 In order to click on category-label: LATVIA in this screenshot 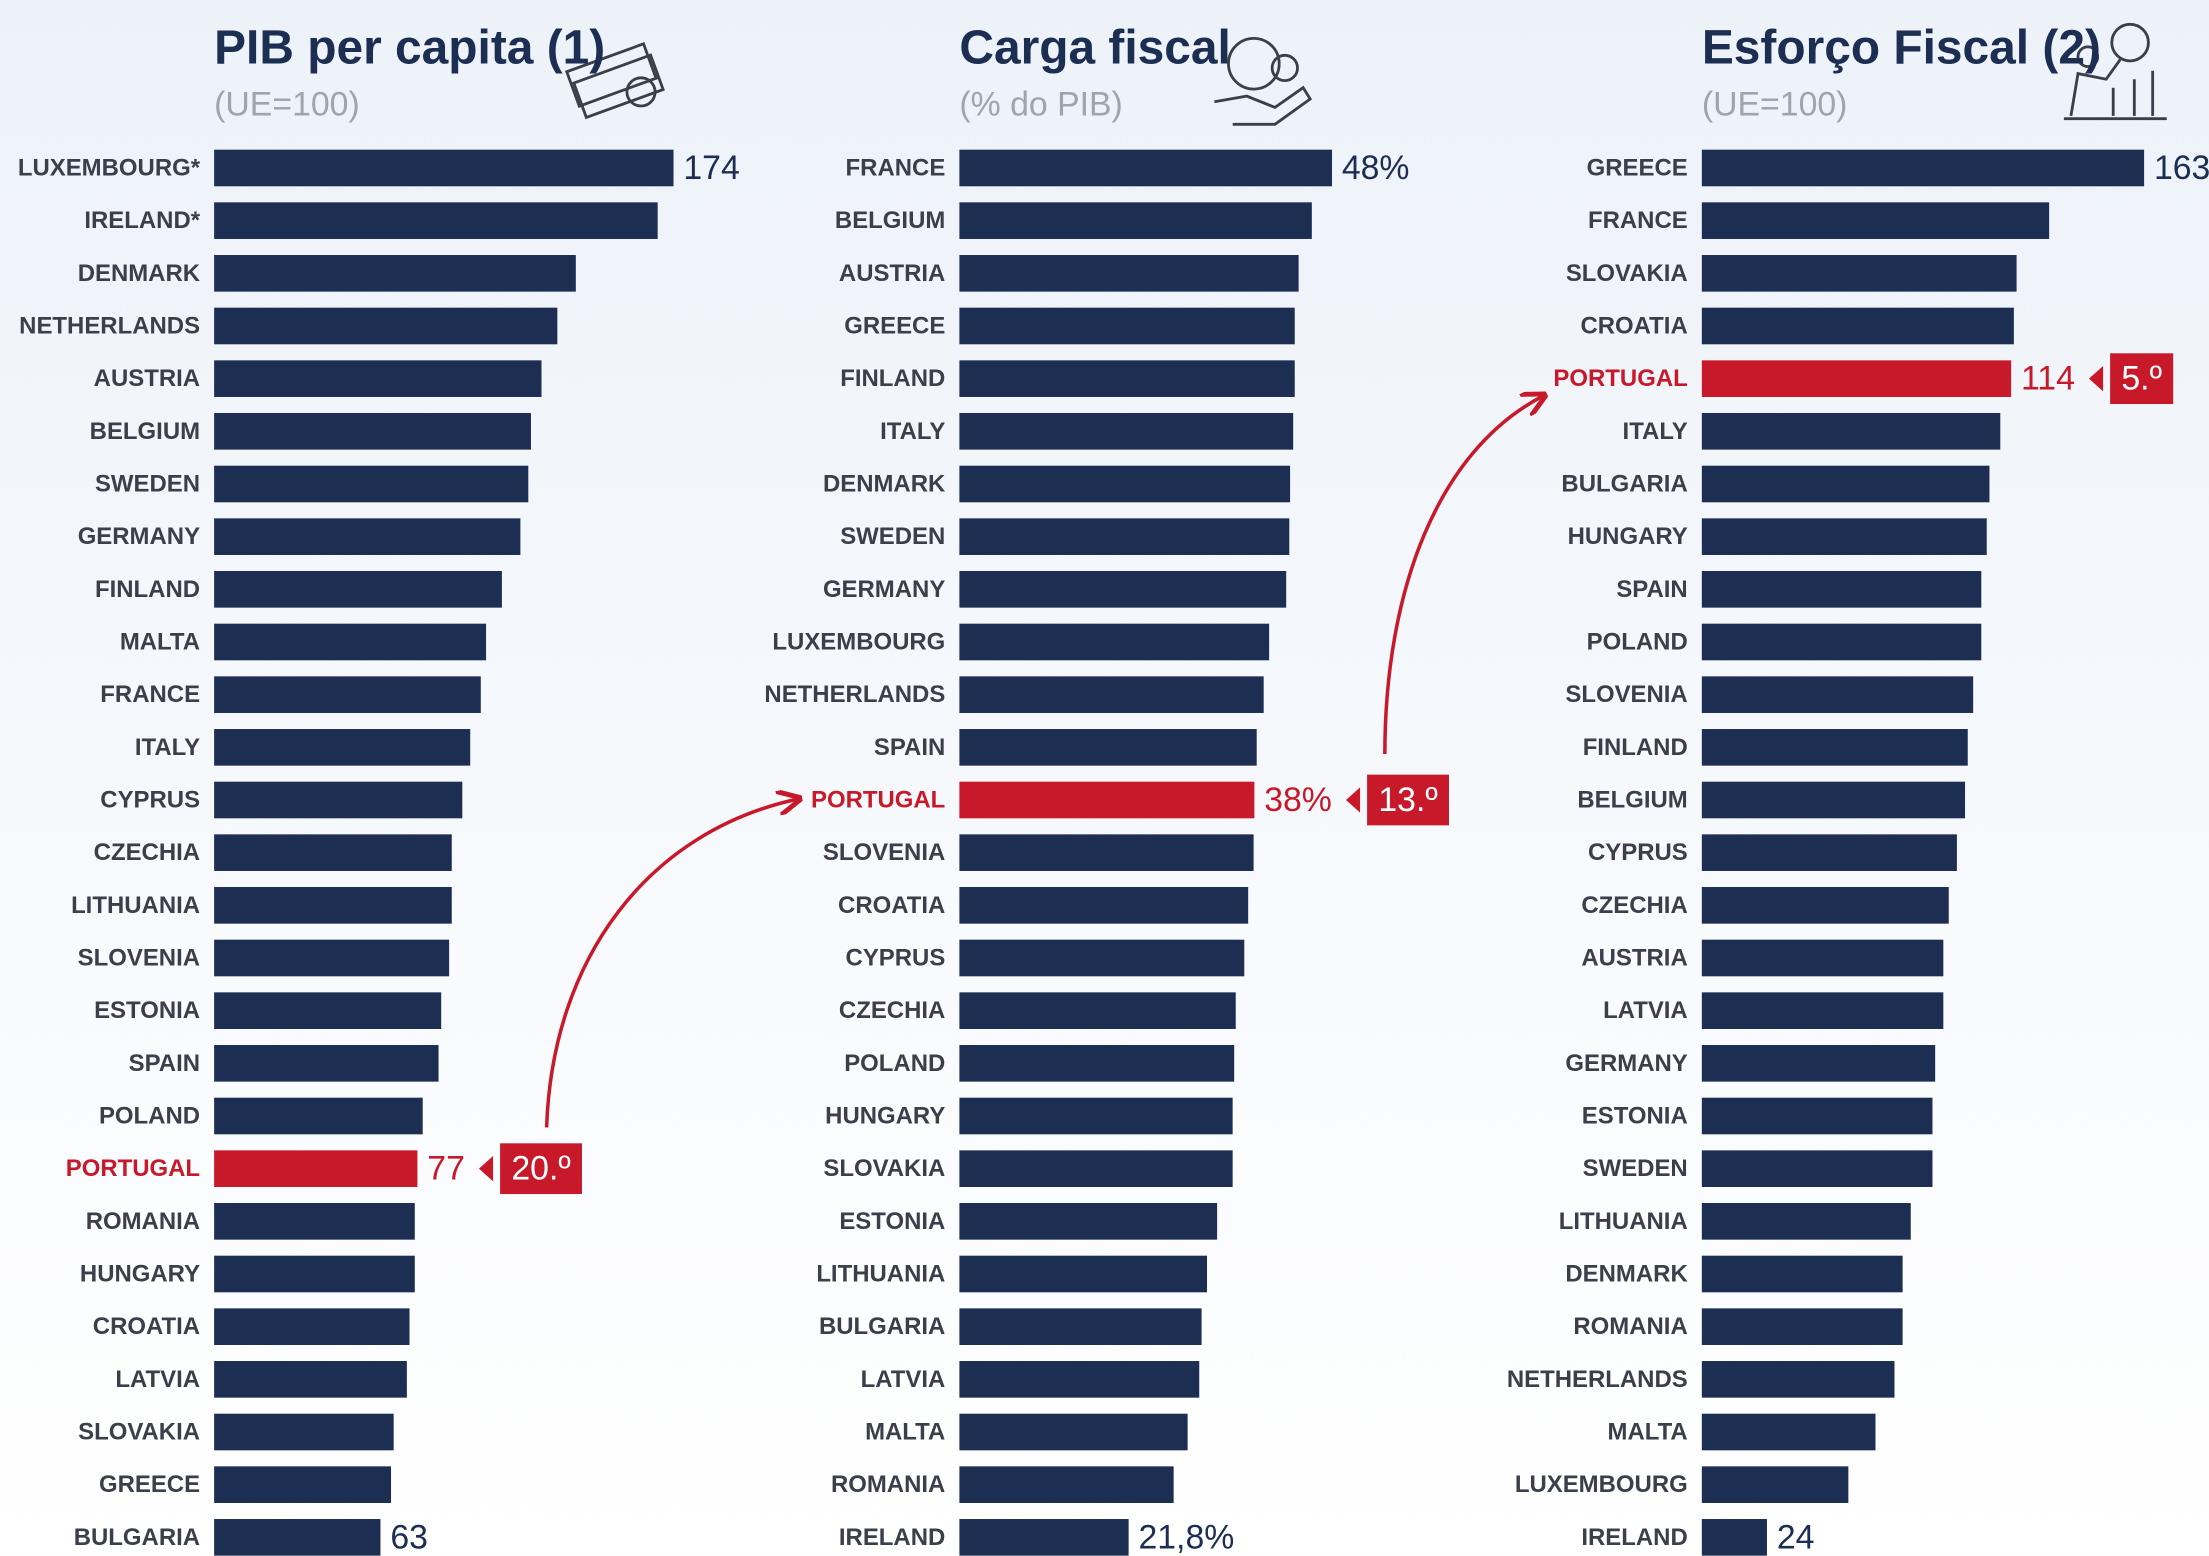, I will do `click(903, 1379)`.